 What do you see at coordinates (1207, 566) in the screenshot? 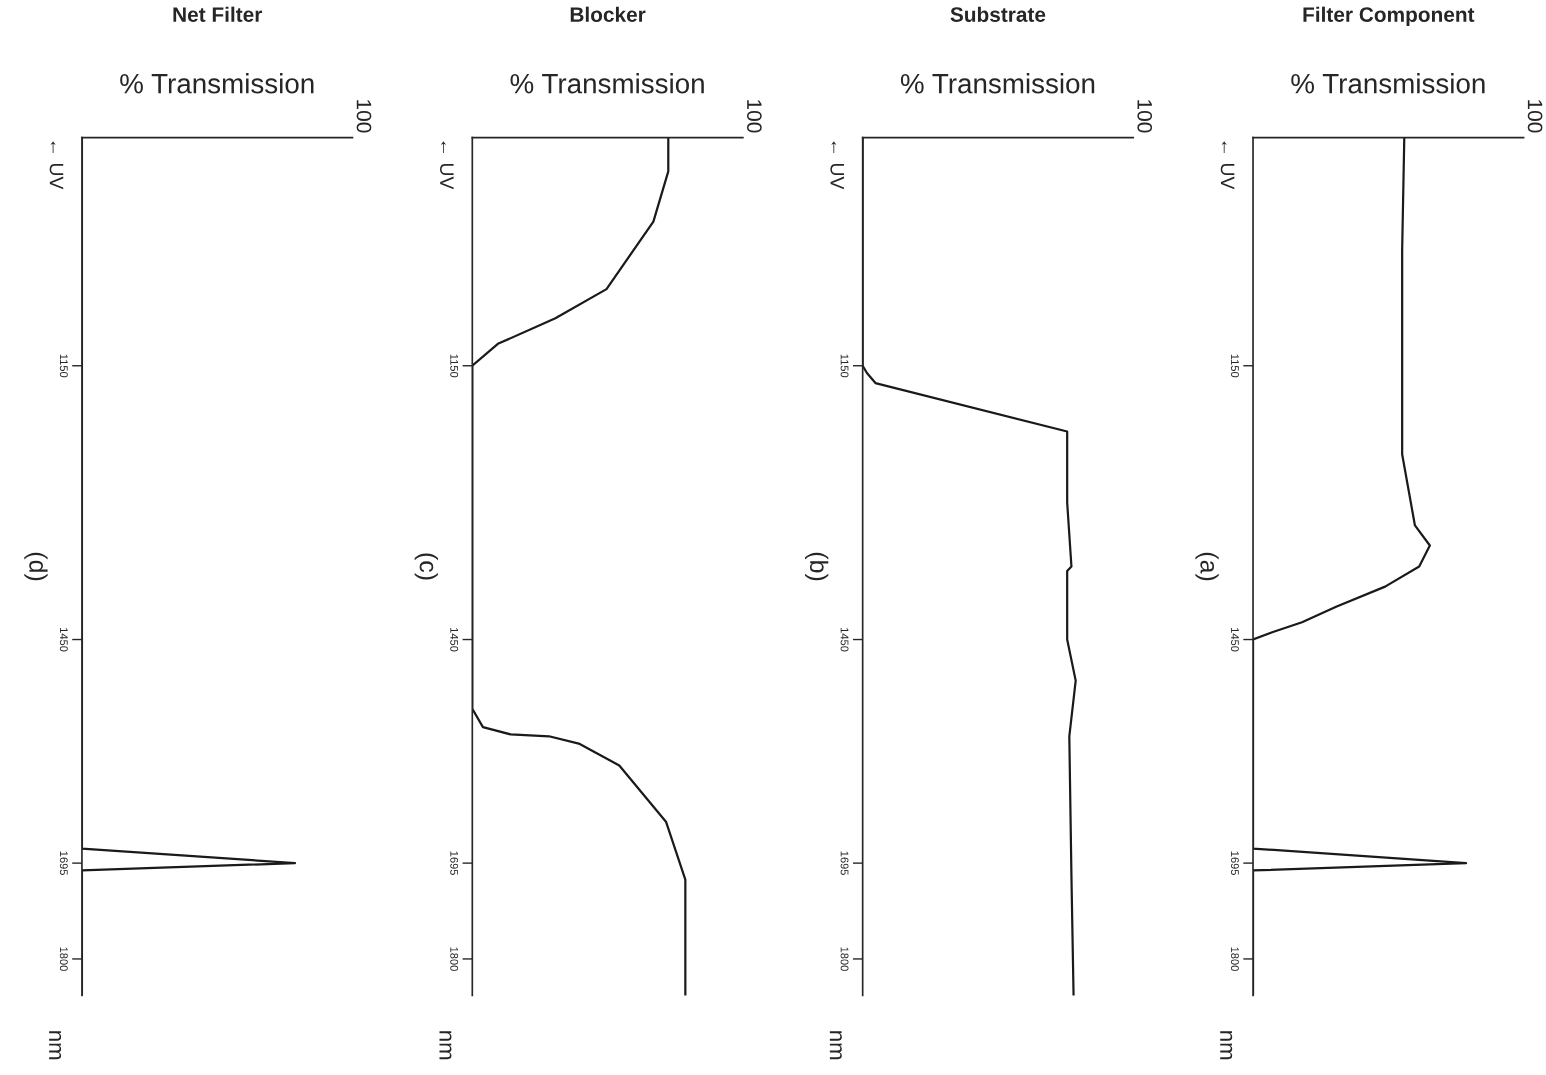
I see `text: (a)` at bounding box center [1207, 566].